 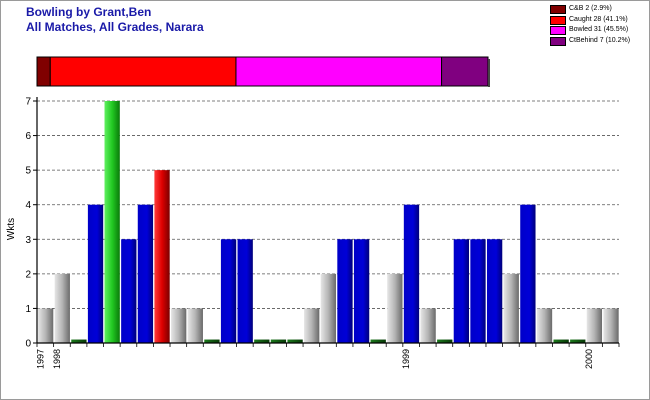 What do you see at coordinates (43, 71) in the screenshot?
I see `breakdown-segment-cb` at bounding box center [43, 71].